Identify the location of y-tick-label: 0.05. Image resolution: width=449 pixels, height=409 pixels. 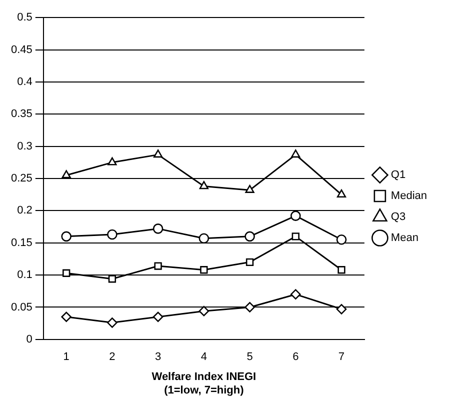
(21, 307).